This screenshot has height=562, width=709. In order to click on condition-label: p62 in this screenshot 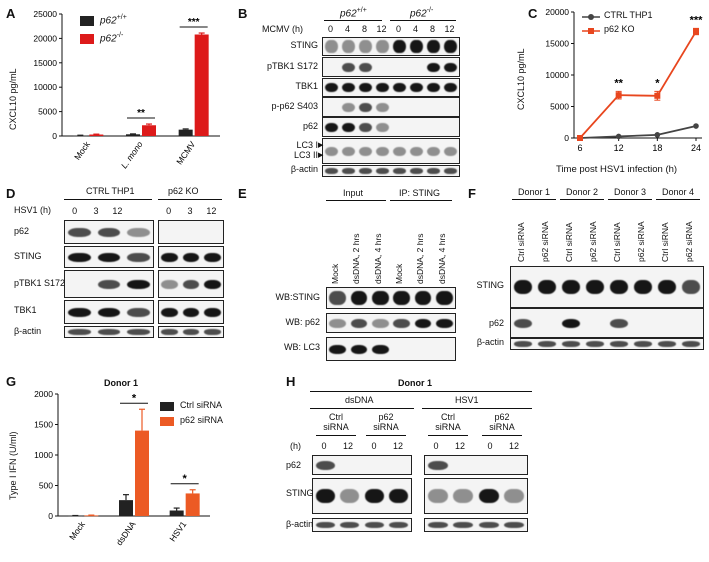, I will do `click(386, 417)`.